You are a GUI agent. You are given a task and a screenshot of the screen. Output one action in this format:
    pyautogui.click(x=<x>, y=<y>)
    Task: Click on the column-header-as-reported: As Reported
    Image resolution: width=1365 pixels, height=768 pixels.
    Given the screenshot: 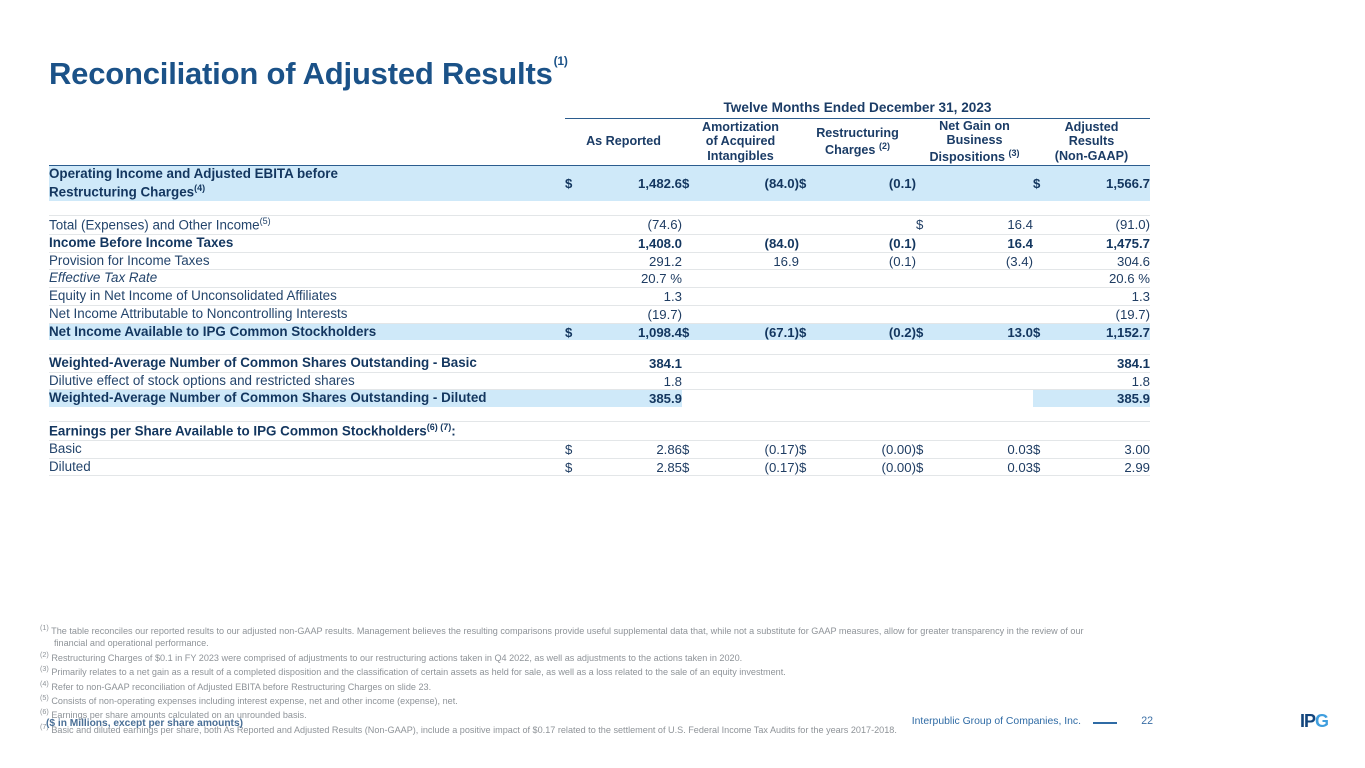 What is the action you would take?
    pyautogui.click(x=623, y=142)
    